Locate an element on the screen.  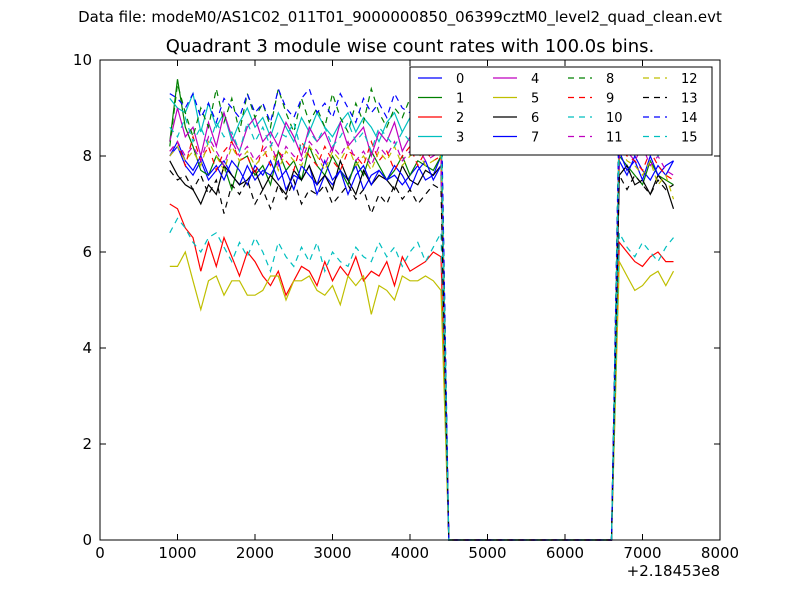
legend-label-2: 2 is located at coordinates (460, 118).